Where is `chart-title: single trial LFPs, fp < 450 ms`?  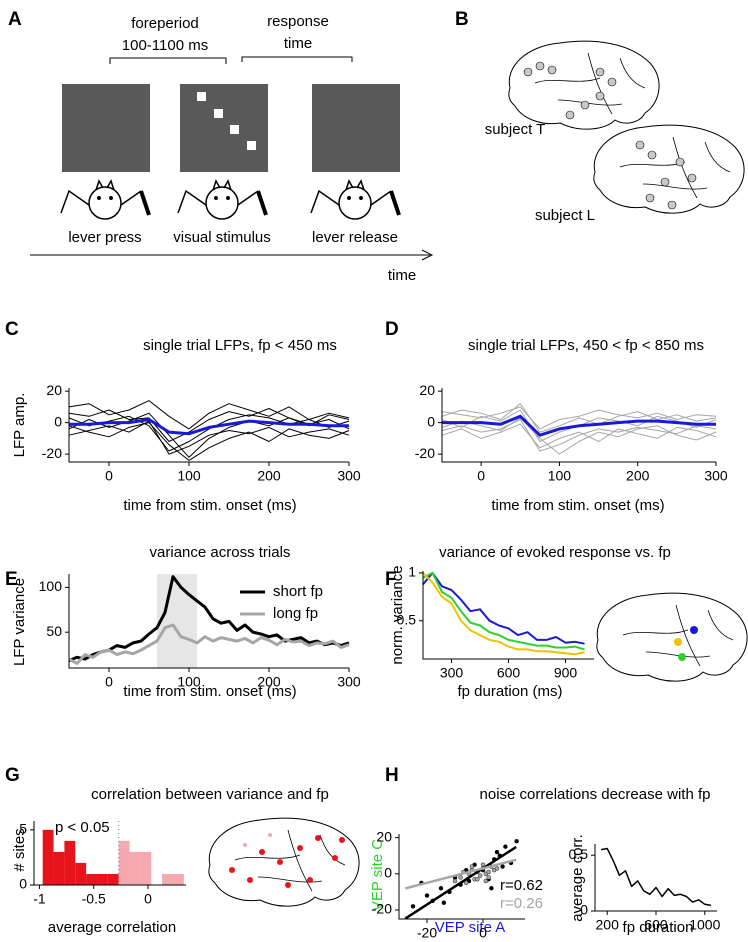
chart-title: single trial LFPs, fp < 450 ms is located at coordinates (240, 345).